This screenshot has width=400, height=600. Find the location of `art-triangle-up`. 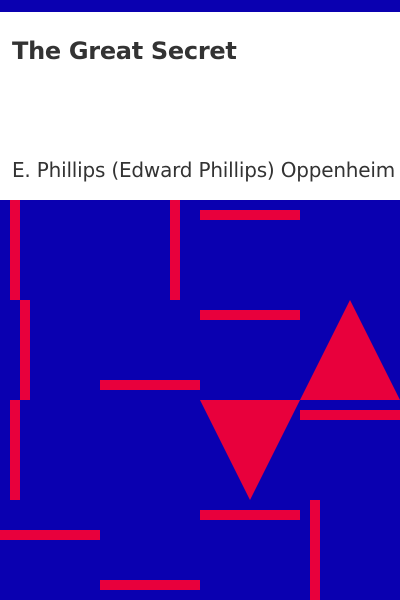

art-triangle-up is located at coordinates (350, 350).